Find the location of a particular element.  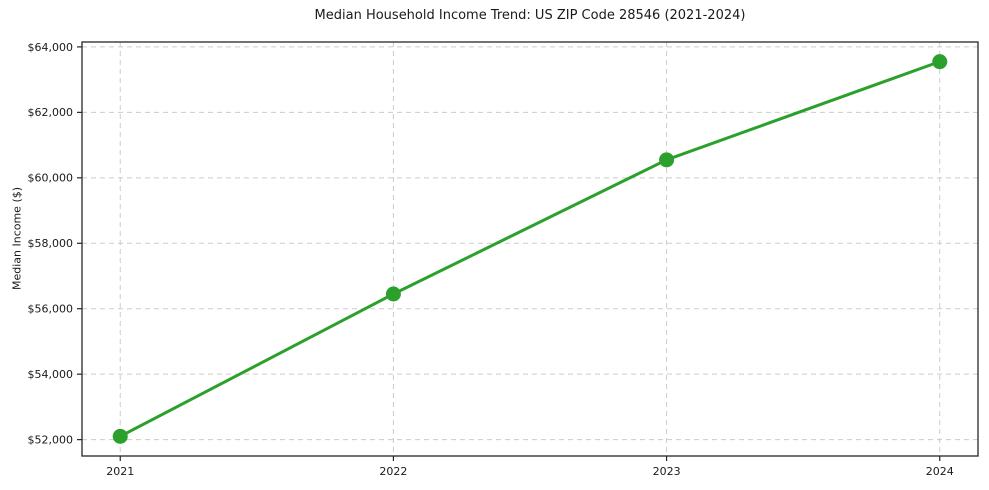

y-tick-label: $64,000 is located at coordinates (51, 47).